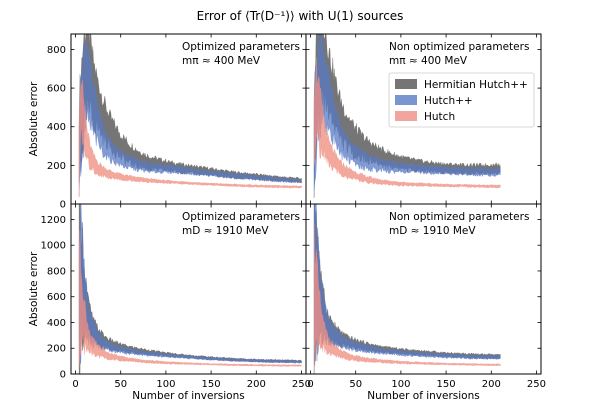 This screenshot has height=420, width=599. I want to click on legend-label: Hutch, so click(439, 117).